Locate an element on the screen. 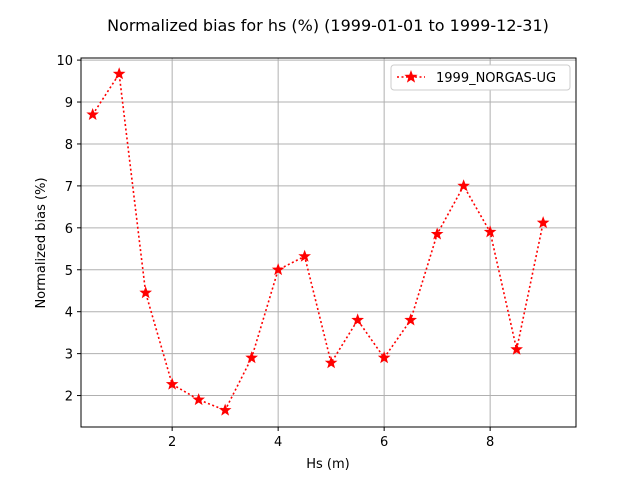  x-tick-label: 6 is located at coordinates (384, 442).